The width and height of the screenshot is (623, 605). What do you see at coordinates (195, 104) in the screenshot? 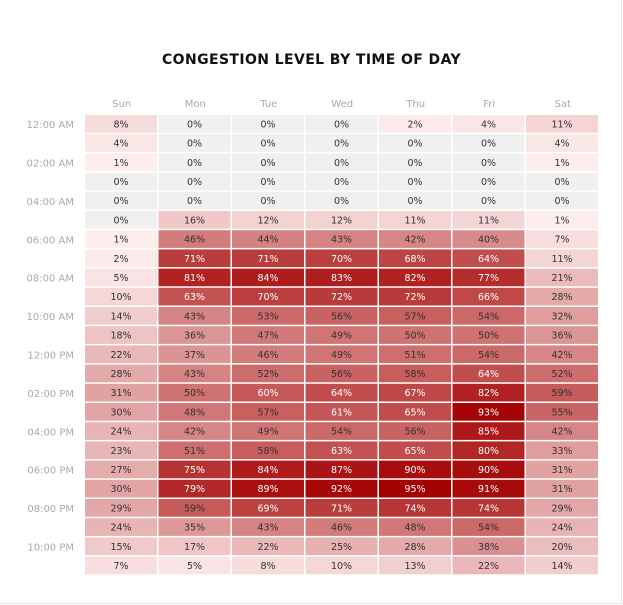
I see `day-label-mon: Mon` at bounding box center [195, 104].